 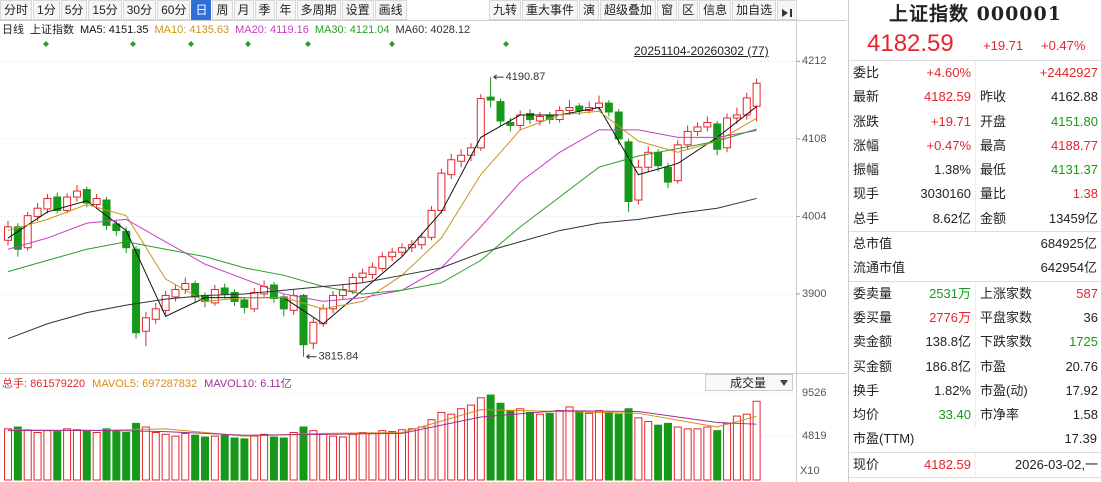 I want to click on quote-row: 涨幅 +0.47% 最高 4188.77, so click(x=975, y=146).